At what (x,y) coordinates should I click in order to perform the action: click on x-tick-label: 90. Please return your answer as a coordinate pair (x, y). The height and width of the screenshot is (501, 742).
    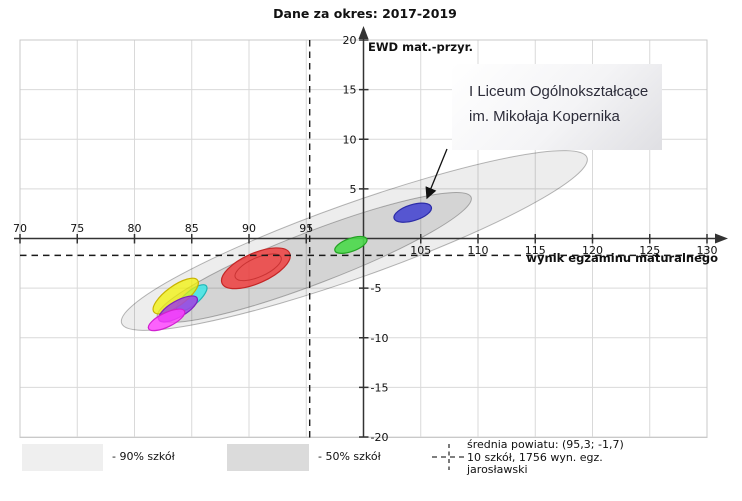
    Looking at the image, I should click on (249, 228).